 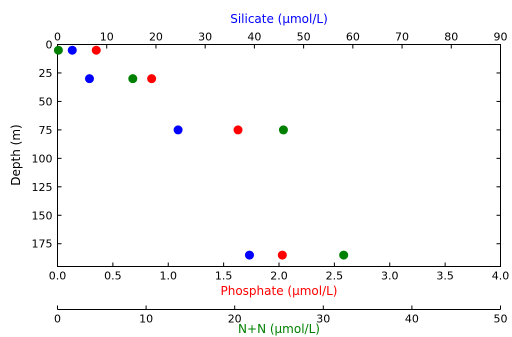 I want to click on silicate-tick-label-9: 90, so click(x=501, y=37).